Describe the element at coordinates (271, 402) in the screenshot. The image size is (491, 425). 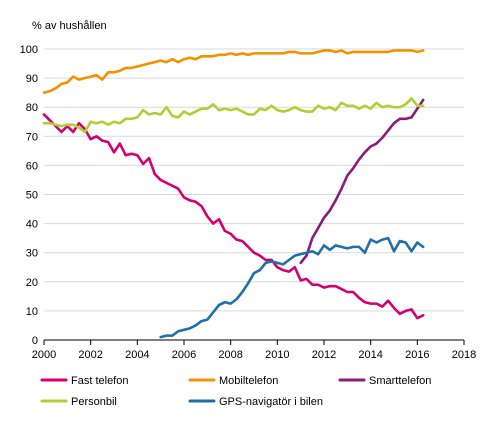
I see `legend-label: GPS-navigatör i bilen` at that location.